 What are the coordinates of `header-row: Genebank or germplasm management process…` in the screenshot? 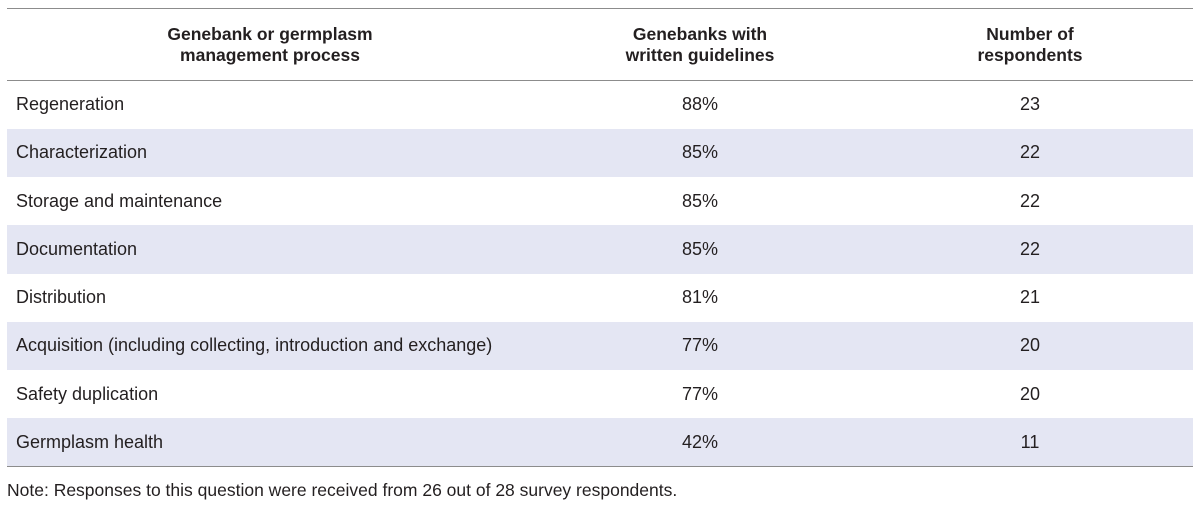 It's located at (600, 44).